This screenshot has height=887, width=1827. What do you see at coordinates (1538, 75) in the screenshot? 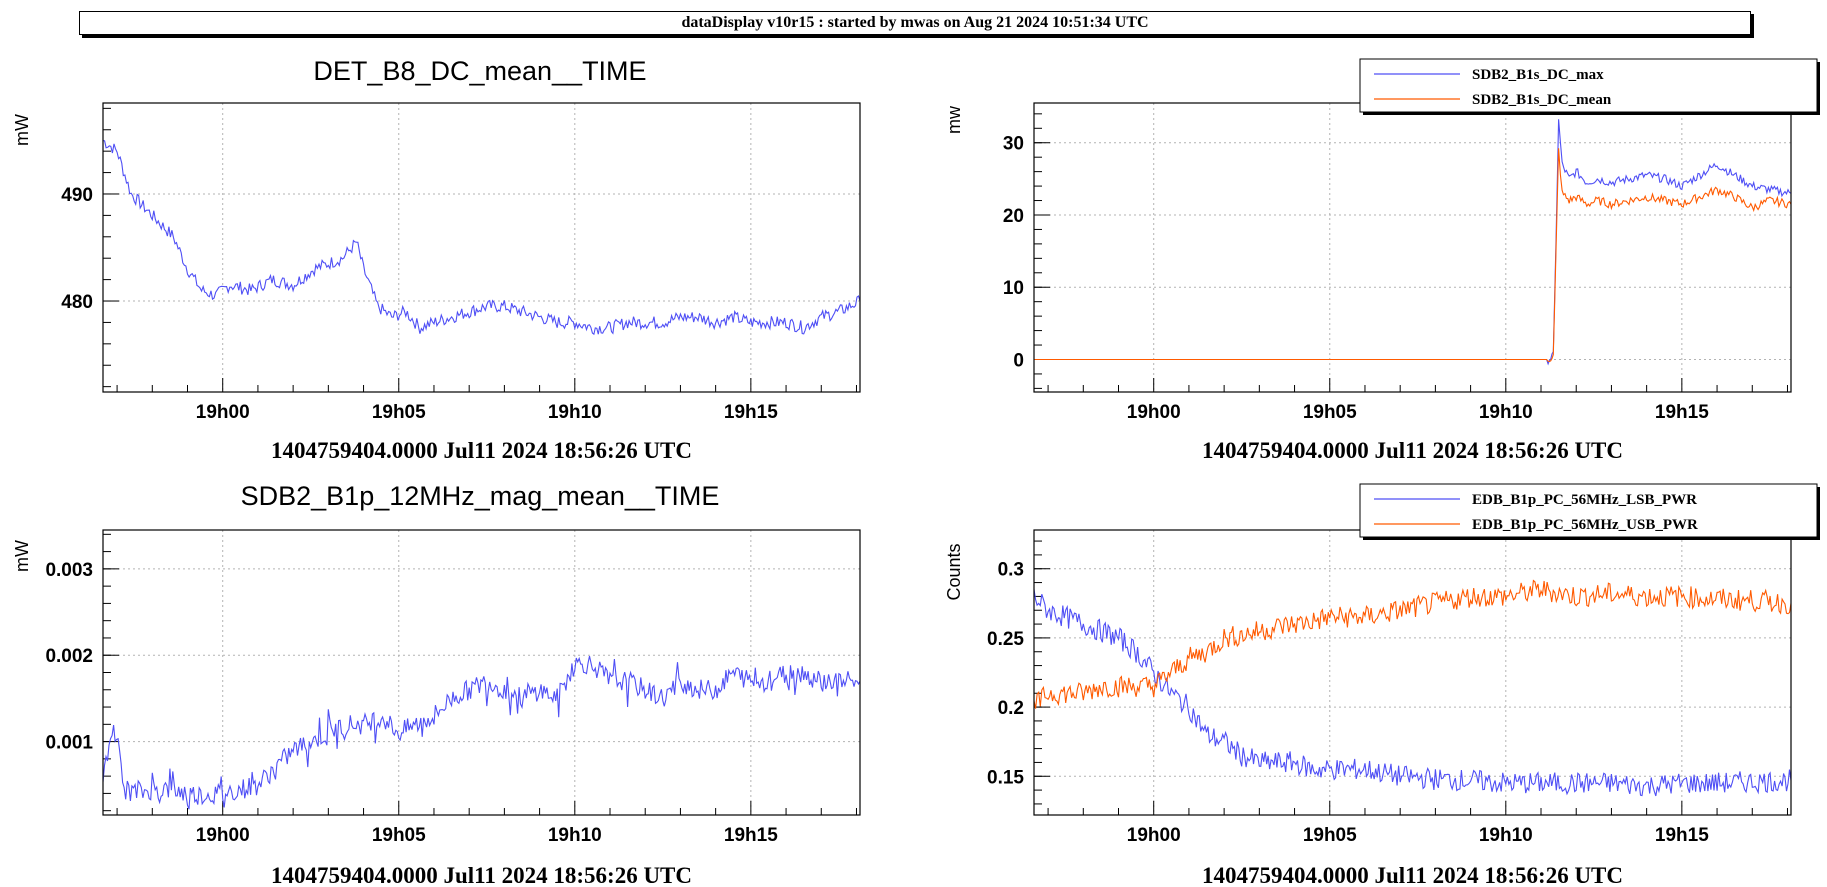
I see `legend-entry: SDB2_B1s_DC_max` at bounding box center [1538, 75].